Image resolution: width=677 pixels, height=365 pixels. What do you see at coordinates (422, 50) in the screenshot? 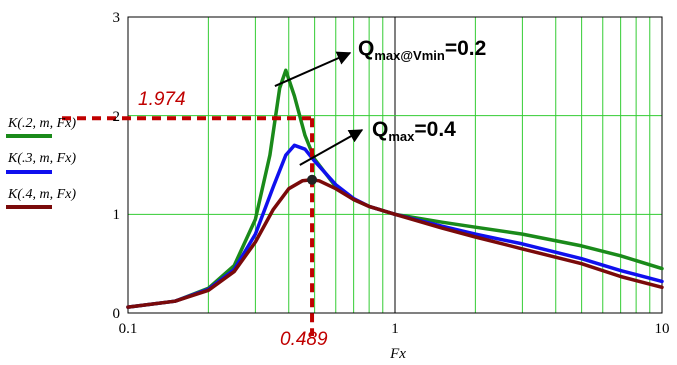
I see `callout-text: Qmax@Vmin=0.2` at bounding box center [422, 50].